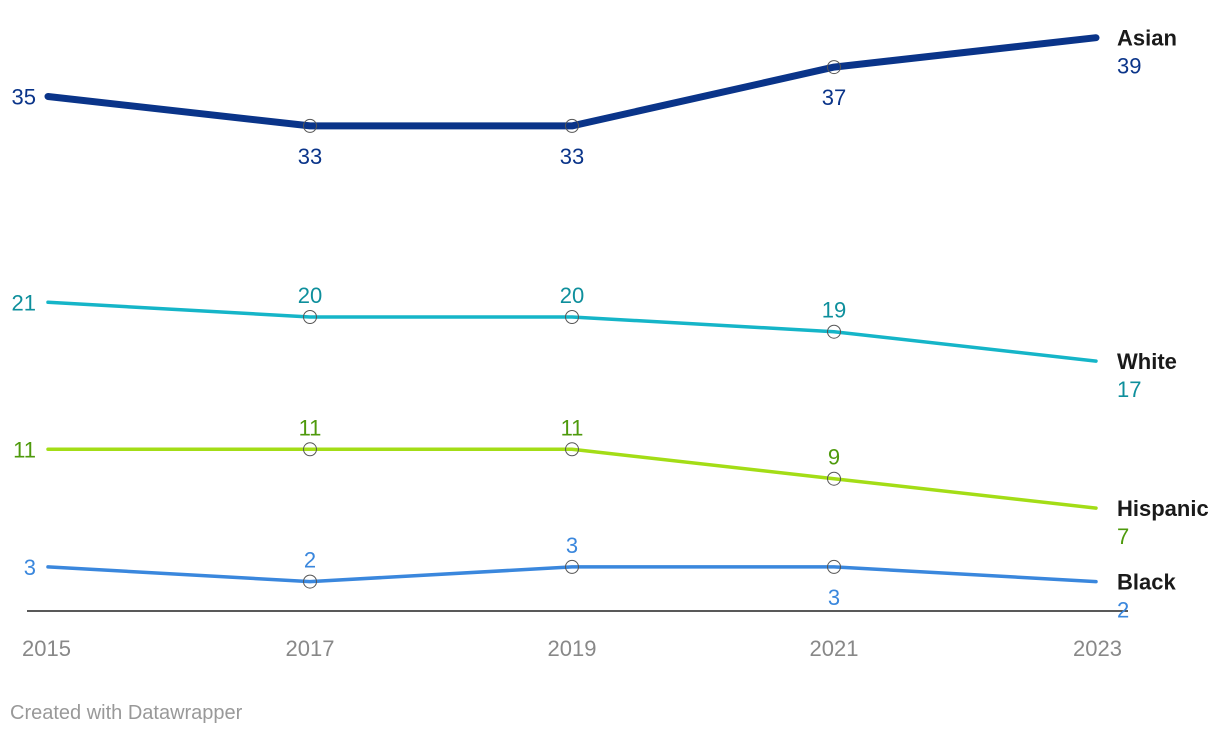 The width and height of the screenshot is (1220, 738). What do you see at coordinates (834, 67) in the screenshot?
I see `point-marker-asian-2021` at bounding box center [834, 67].